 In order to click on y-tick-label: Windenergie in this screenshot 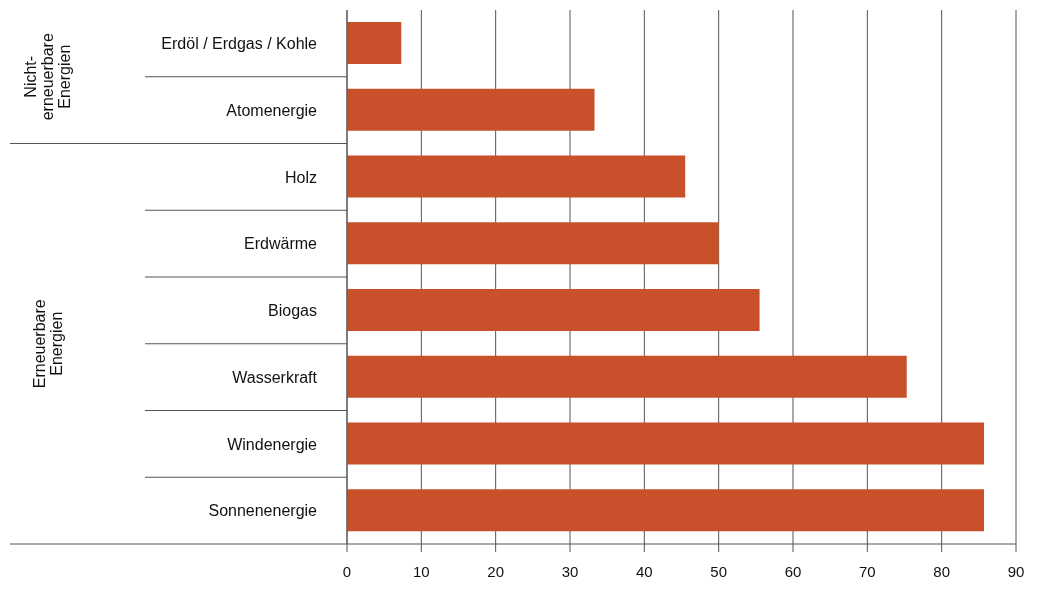, I will do `click(272, 444)`.